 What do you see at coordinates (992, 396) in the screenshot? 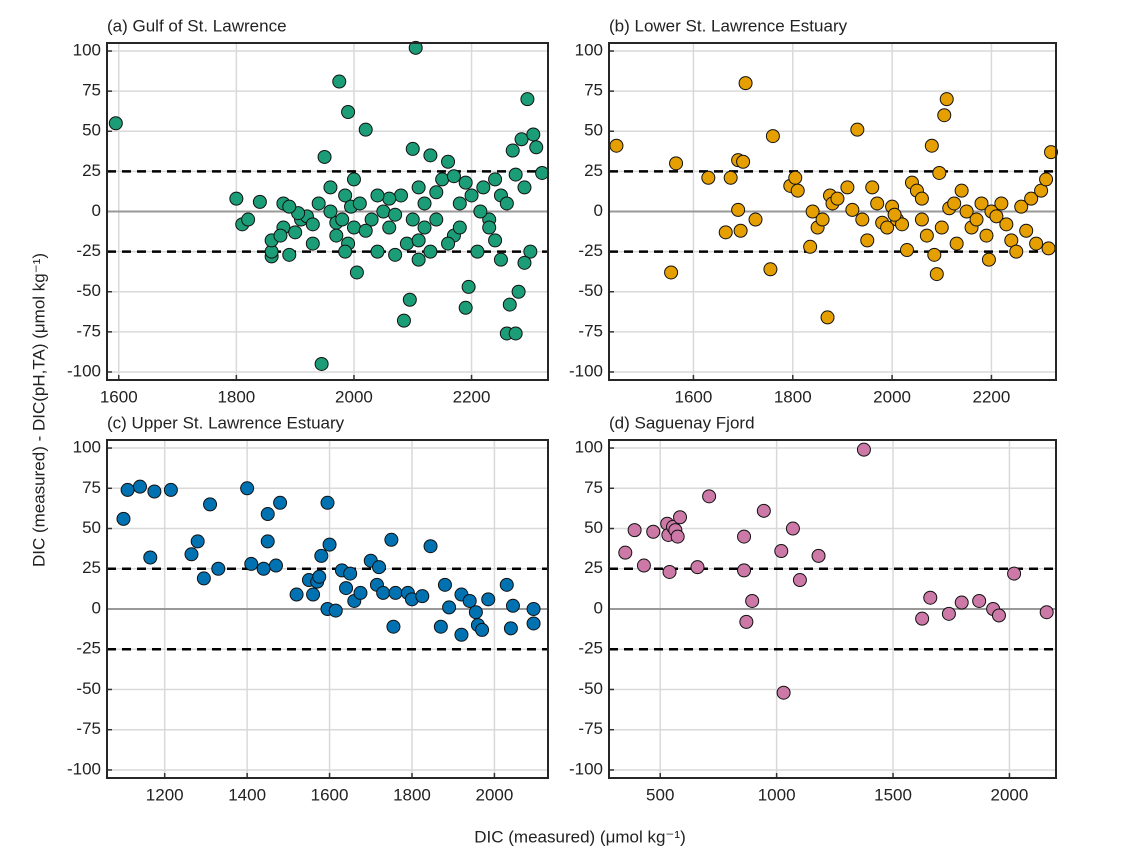
I see `x-tick-label: 2200` at bounding box center [992, 396].